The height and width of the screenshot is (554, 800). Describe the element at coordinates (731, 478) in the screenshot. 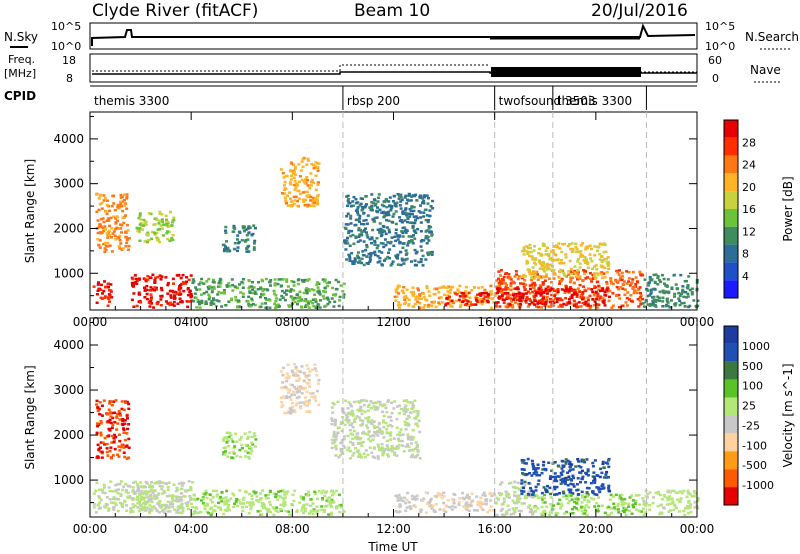

I see `colorbar-swatch` at that location.